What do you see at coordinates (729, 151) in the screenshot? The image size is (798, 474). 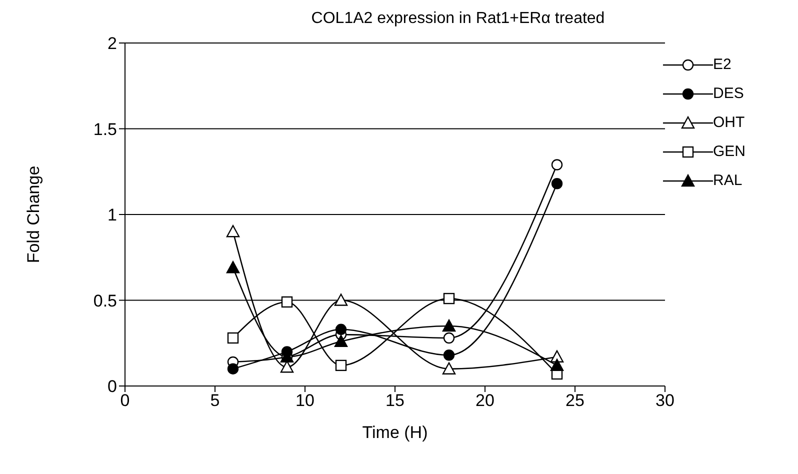 I see `legend-label: GEN` at bounding box center [729, 151].